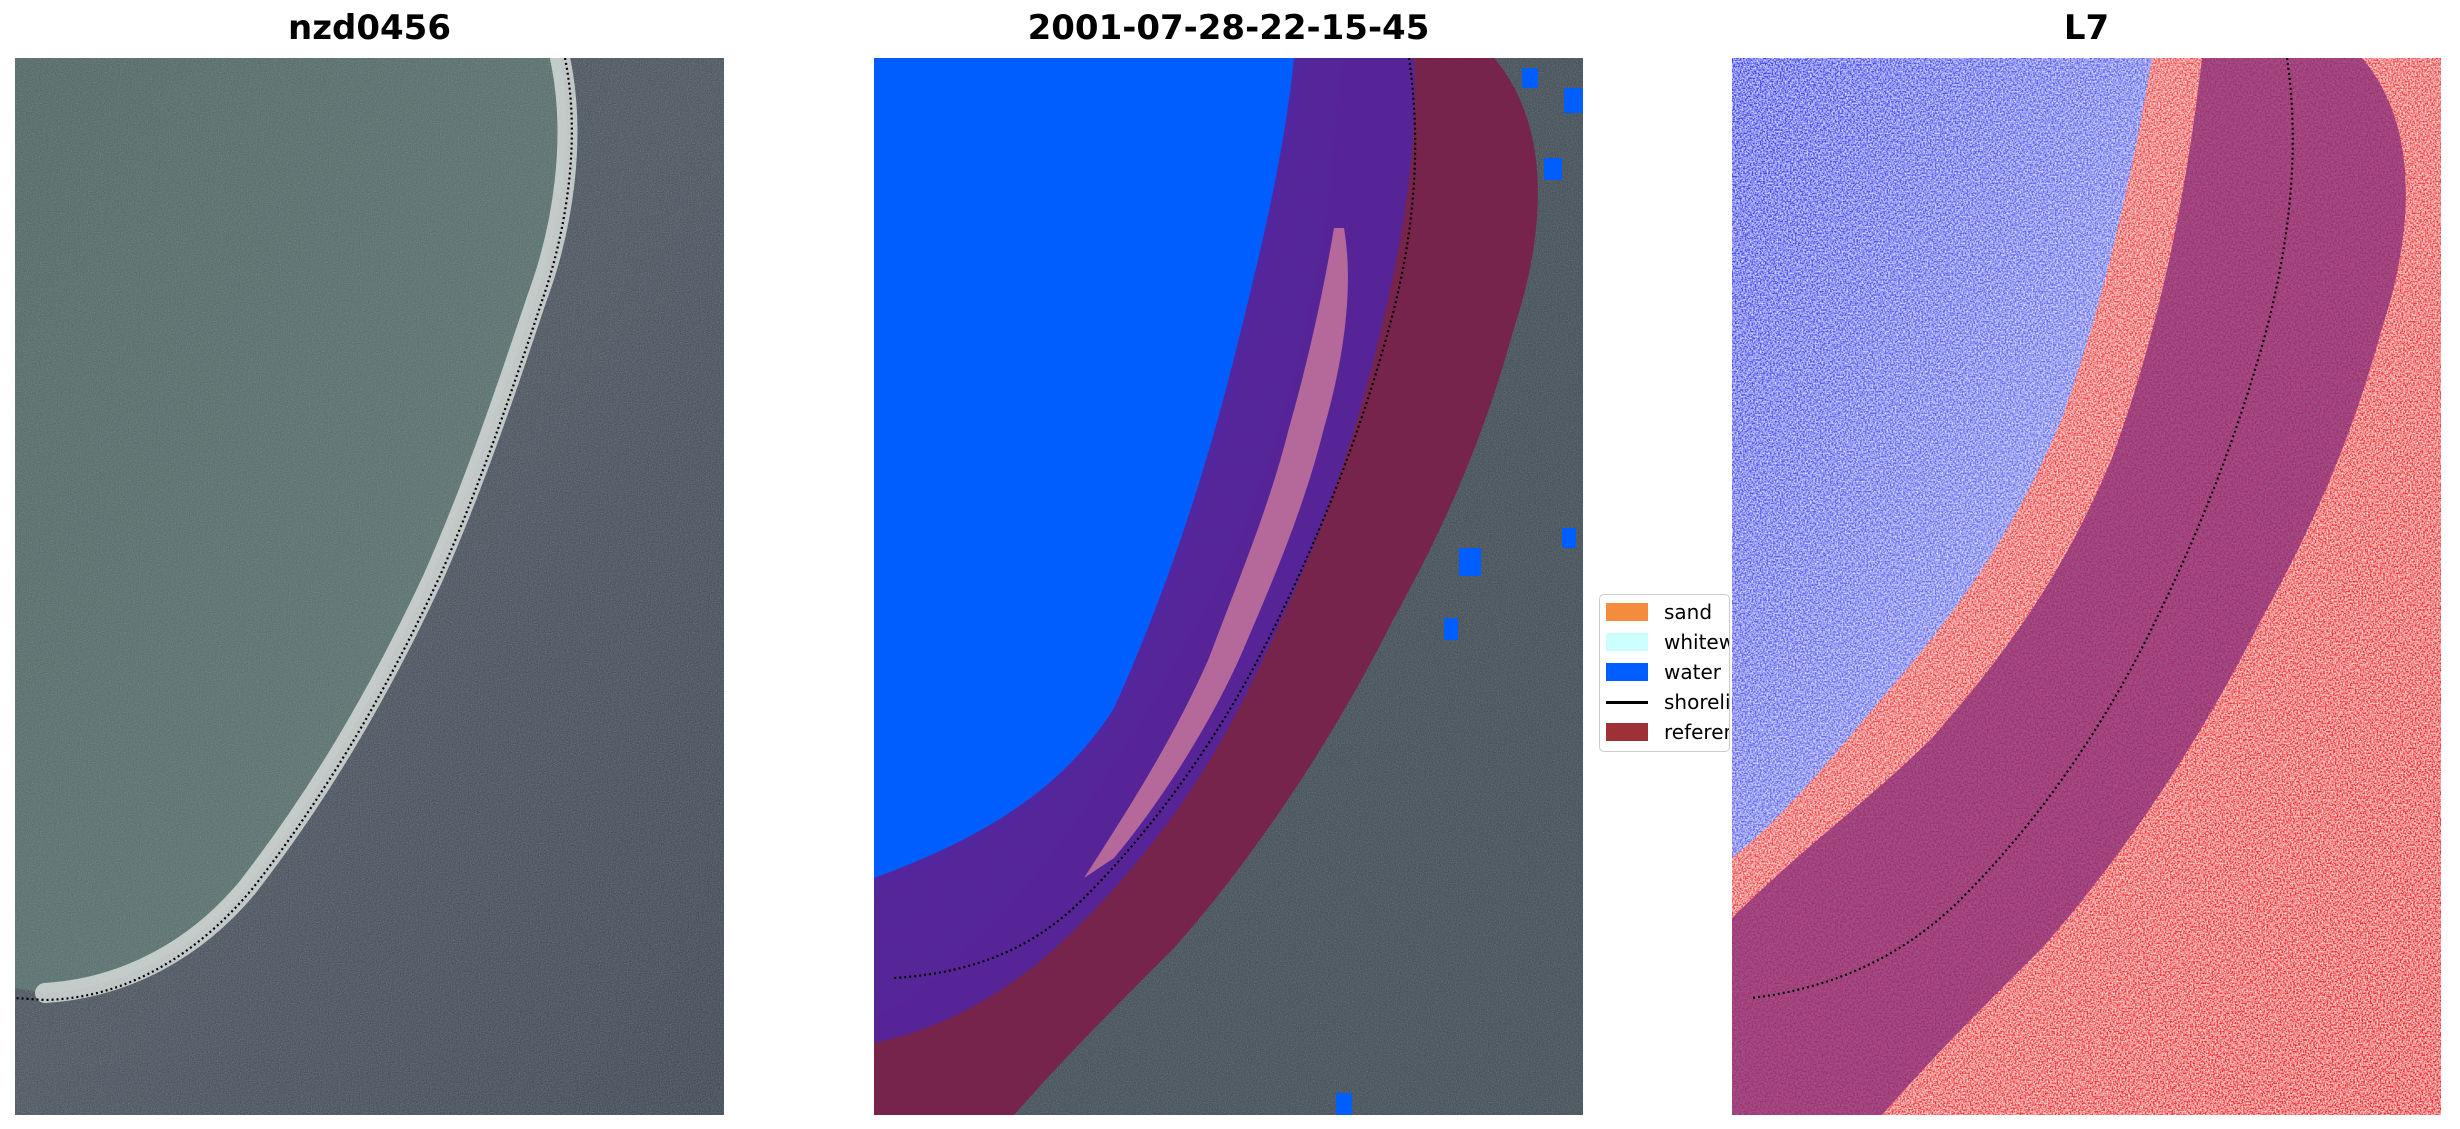 This screenshot has height=1129, width=2460. I want to click on legend-swatch-reference-buffer, so click(1627, 732).